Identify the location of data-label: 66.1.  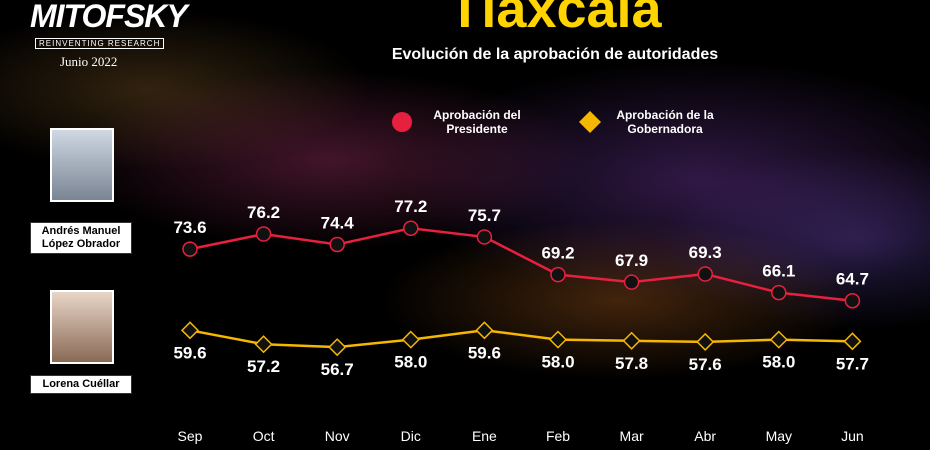
(778, 271).